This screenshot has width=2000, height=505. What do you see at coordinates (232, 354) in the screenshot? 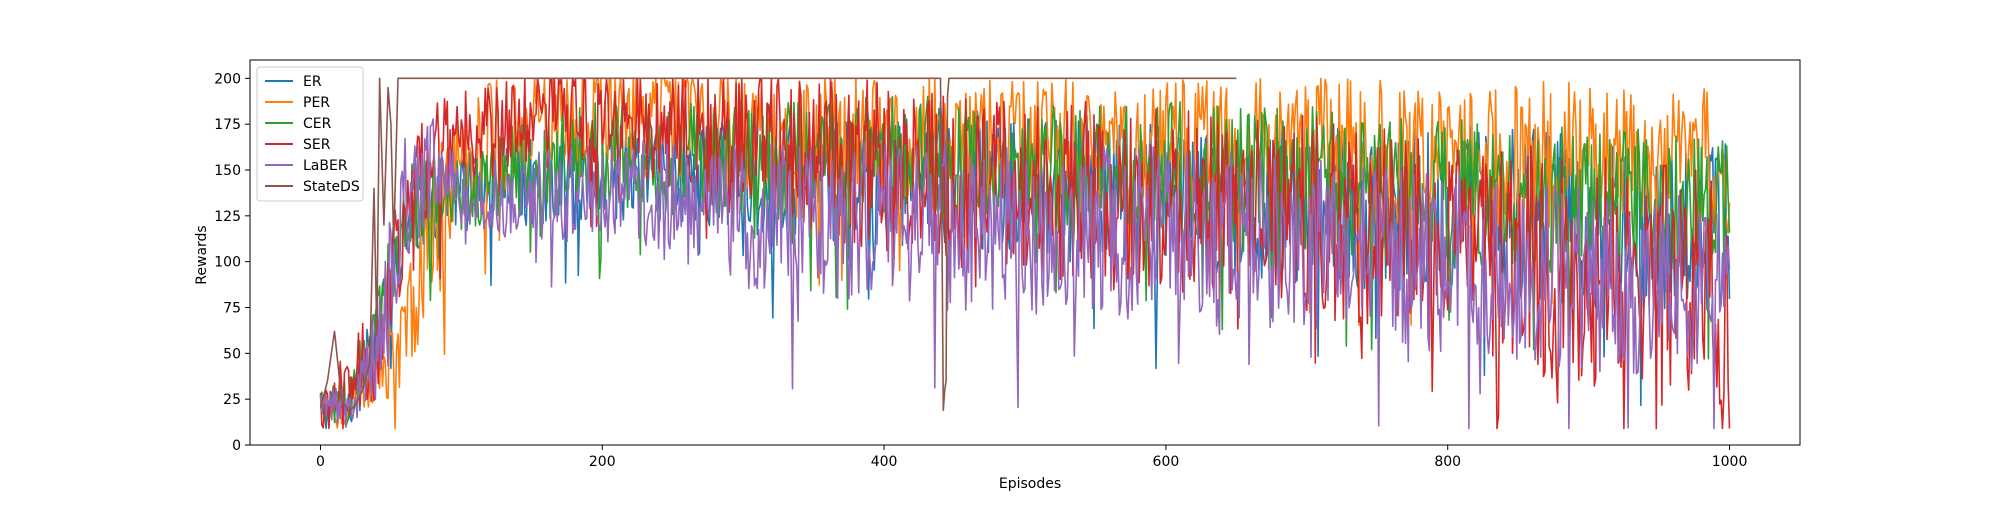
I see `y-tick-label: 50` at bounding box center [232, 354].